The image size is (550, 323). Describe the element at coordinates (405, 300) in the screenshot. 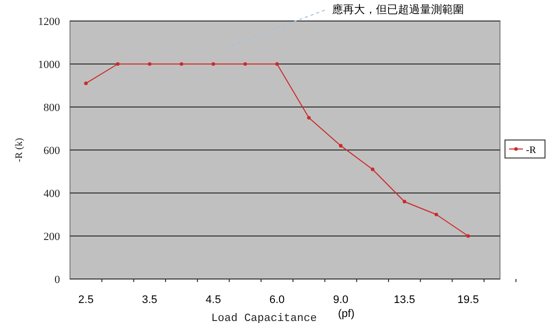

I see `x-tick-label: 13.5` at that location.